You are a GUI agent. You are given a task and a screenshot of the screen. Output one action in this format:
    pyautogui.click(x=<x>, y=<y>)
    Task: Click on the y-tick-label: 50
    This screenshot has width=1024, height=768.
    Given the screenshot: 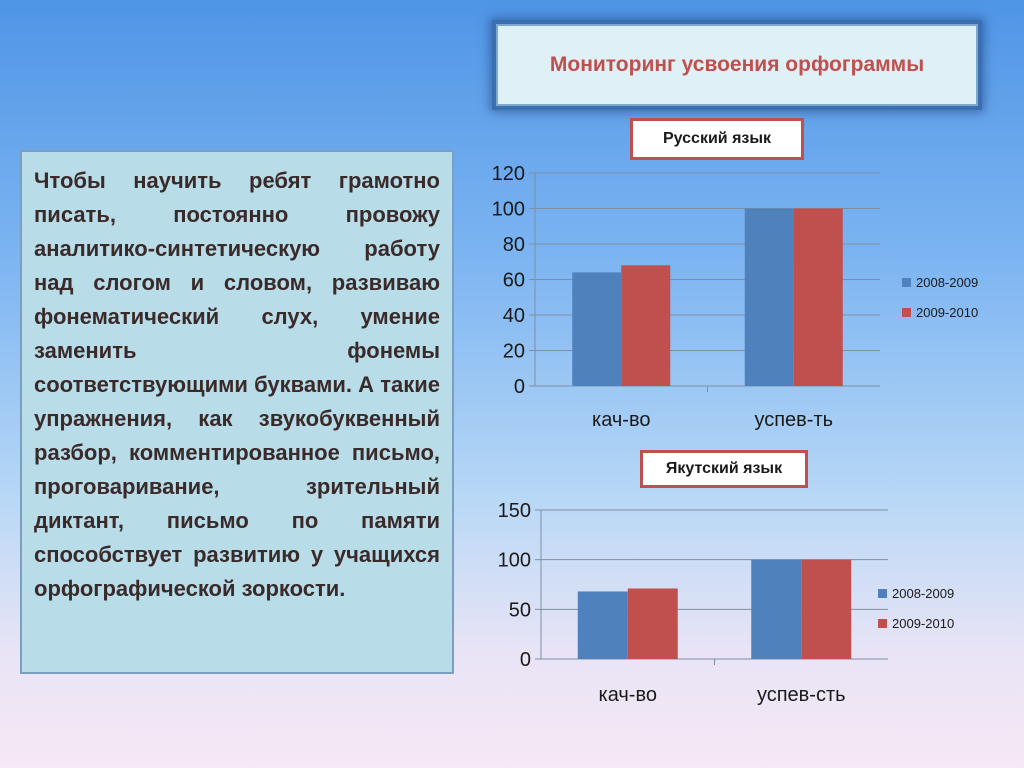 What is the action you would take?
    pyautogui.click(x=520, y=610)
    